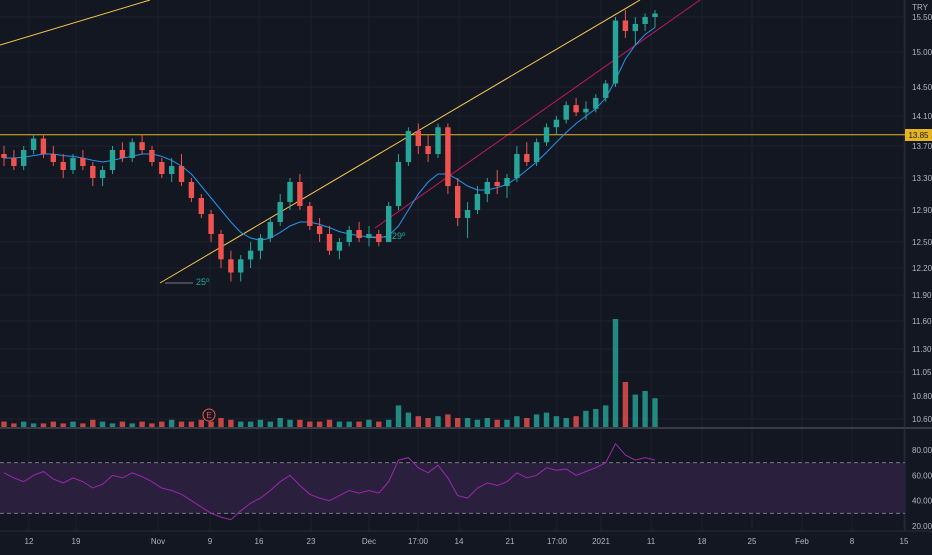  What do you see at coordinates (210, 541) in the screenshot?
I see `time-tick-label: 9` at bounding box center [210, 541].